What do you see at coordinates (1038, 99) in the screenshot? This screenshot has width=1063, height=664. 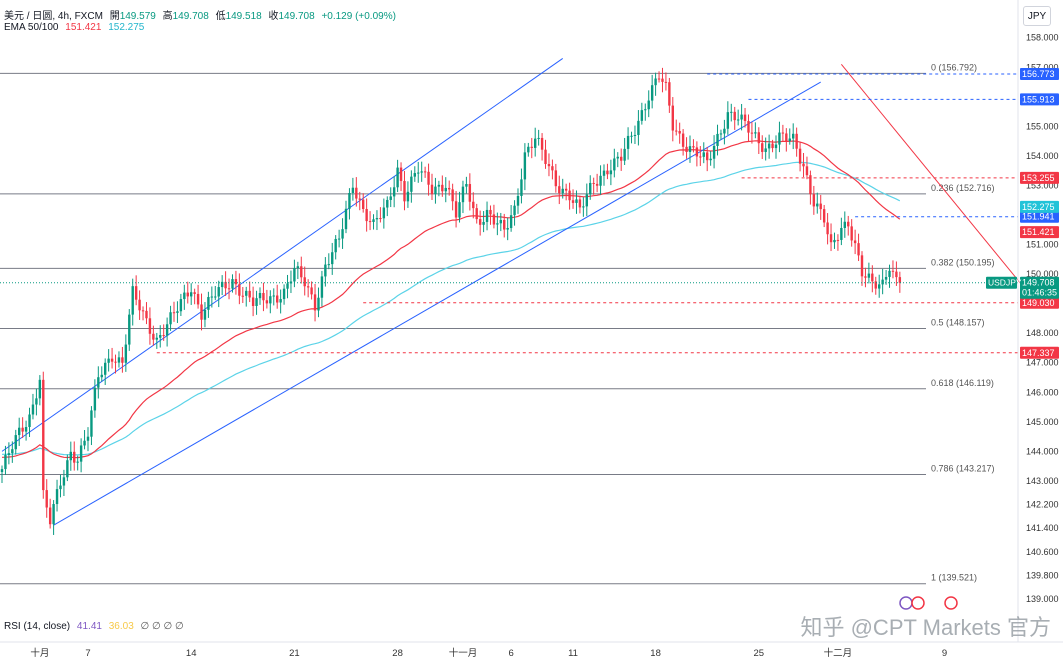 I see `axis-level-1-text: 155.913` at bounding box center [1038, 99].